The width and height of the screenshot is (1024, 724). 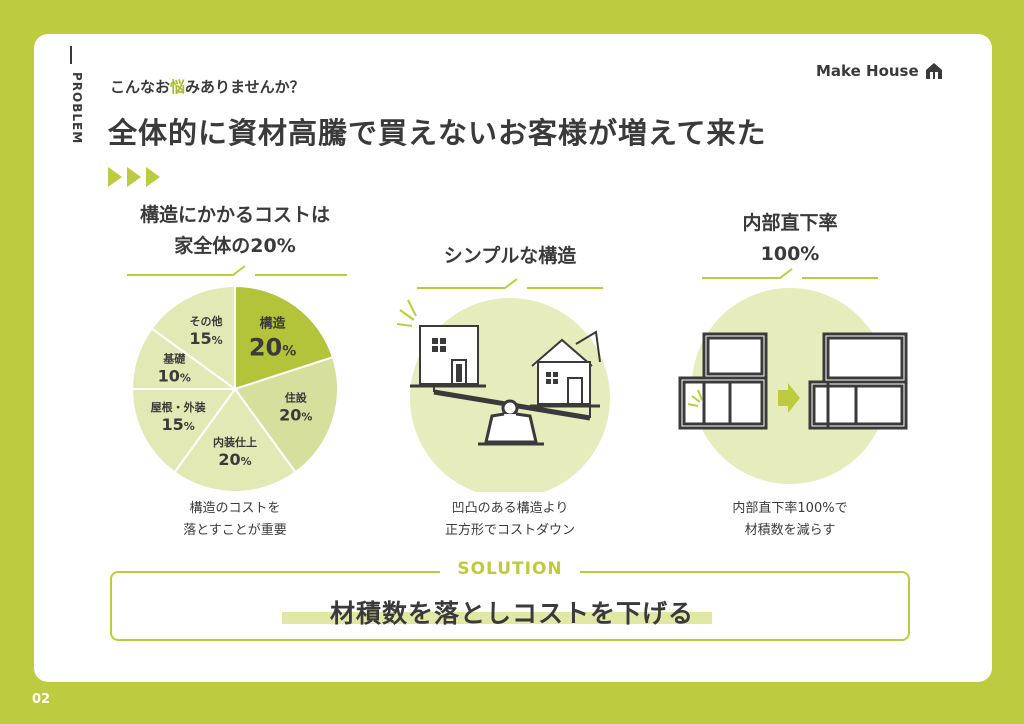 I want to click on pie-label-0: 構造, so click(x=273, y=323).